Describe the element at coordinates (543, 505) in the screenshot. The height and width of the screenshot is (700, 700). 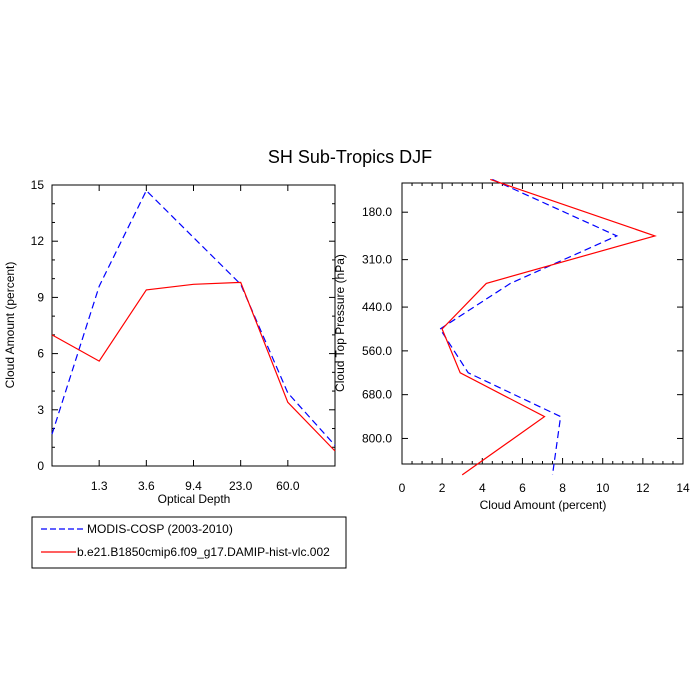
I see `right-x-axis-label: Cloud Amount (percent)` at that location.